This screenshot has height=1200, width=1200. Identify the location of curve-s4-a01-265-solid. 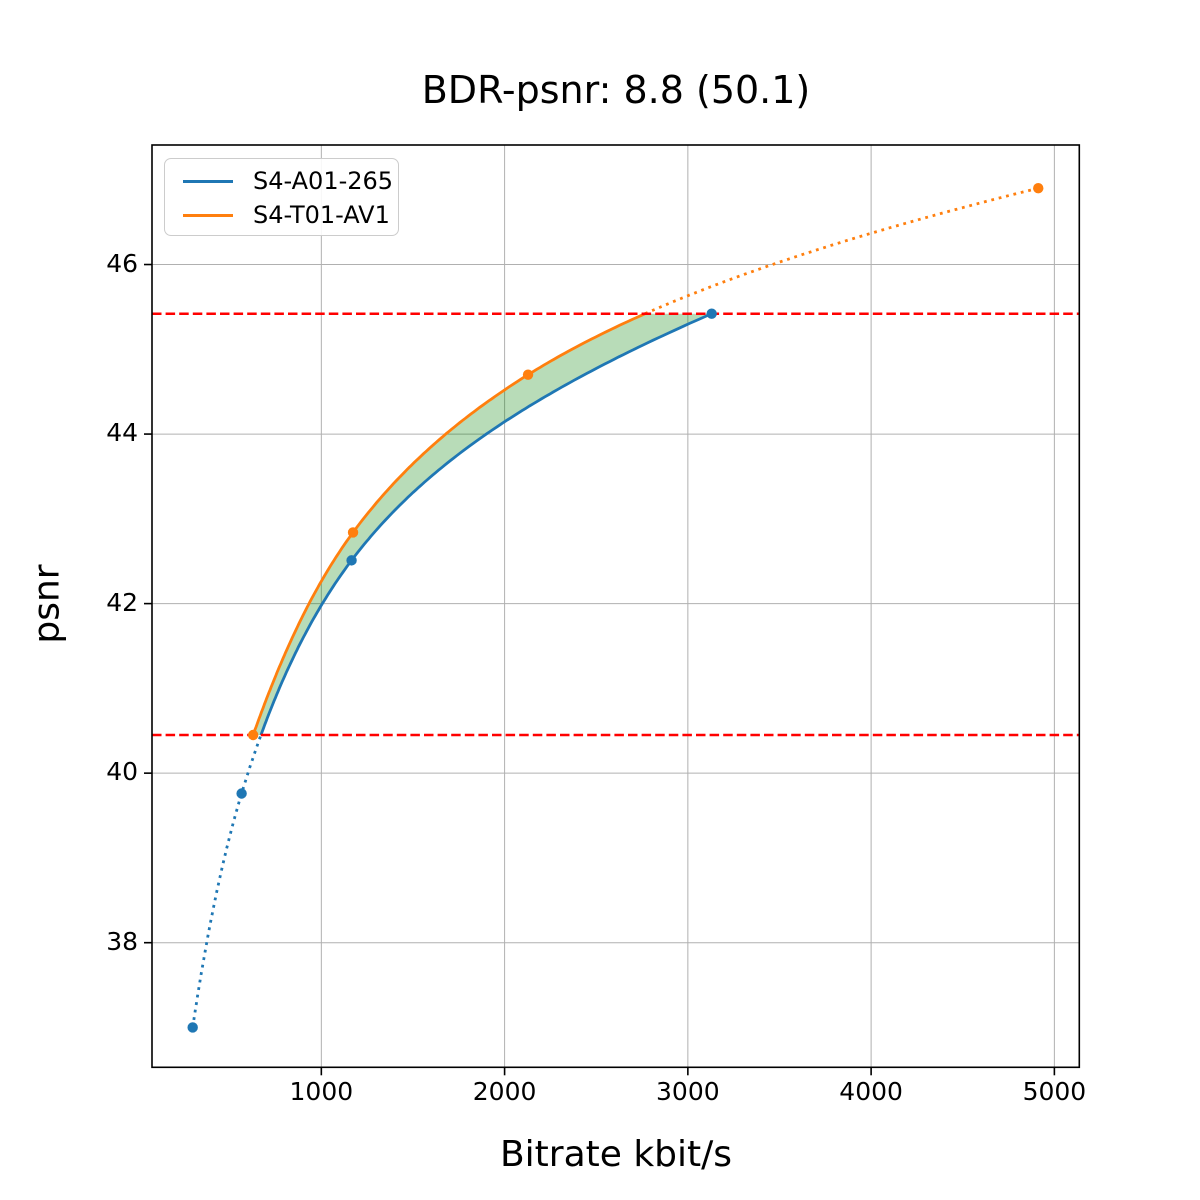
(486, 524).